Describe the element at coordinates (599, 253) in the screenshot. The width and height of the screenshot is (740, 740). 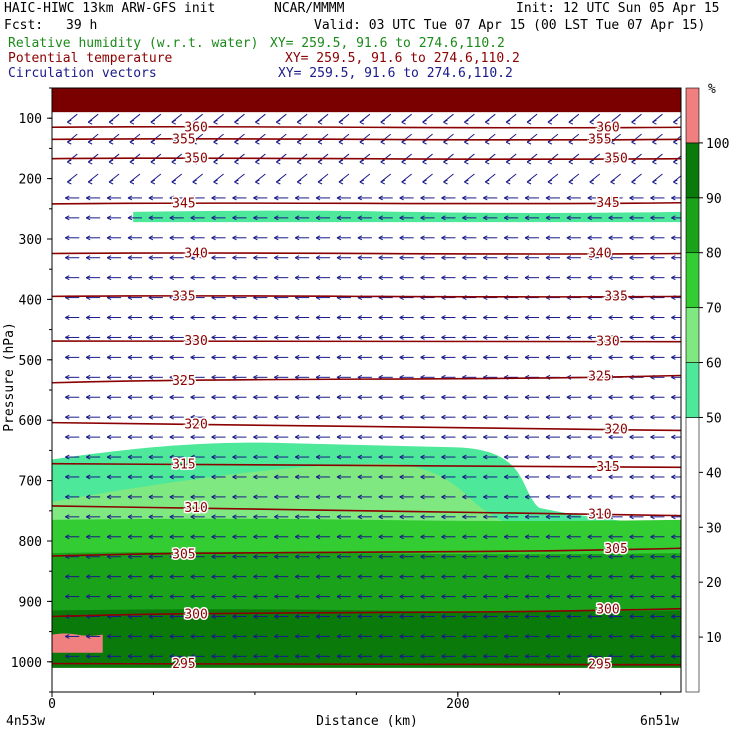
I see `theta-label: 340` at that location.